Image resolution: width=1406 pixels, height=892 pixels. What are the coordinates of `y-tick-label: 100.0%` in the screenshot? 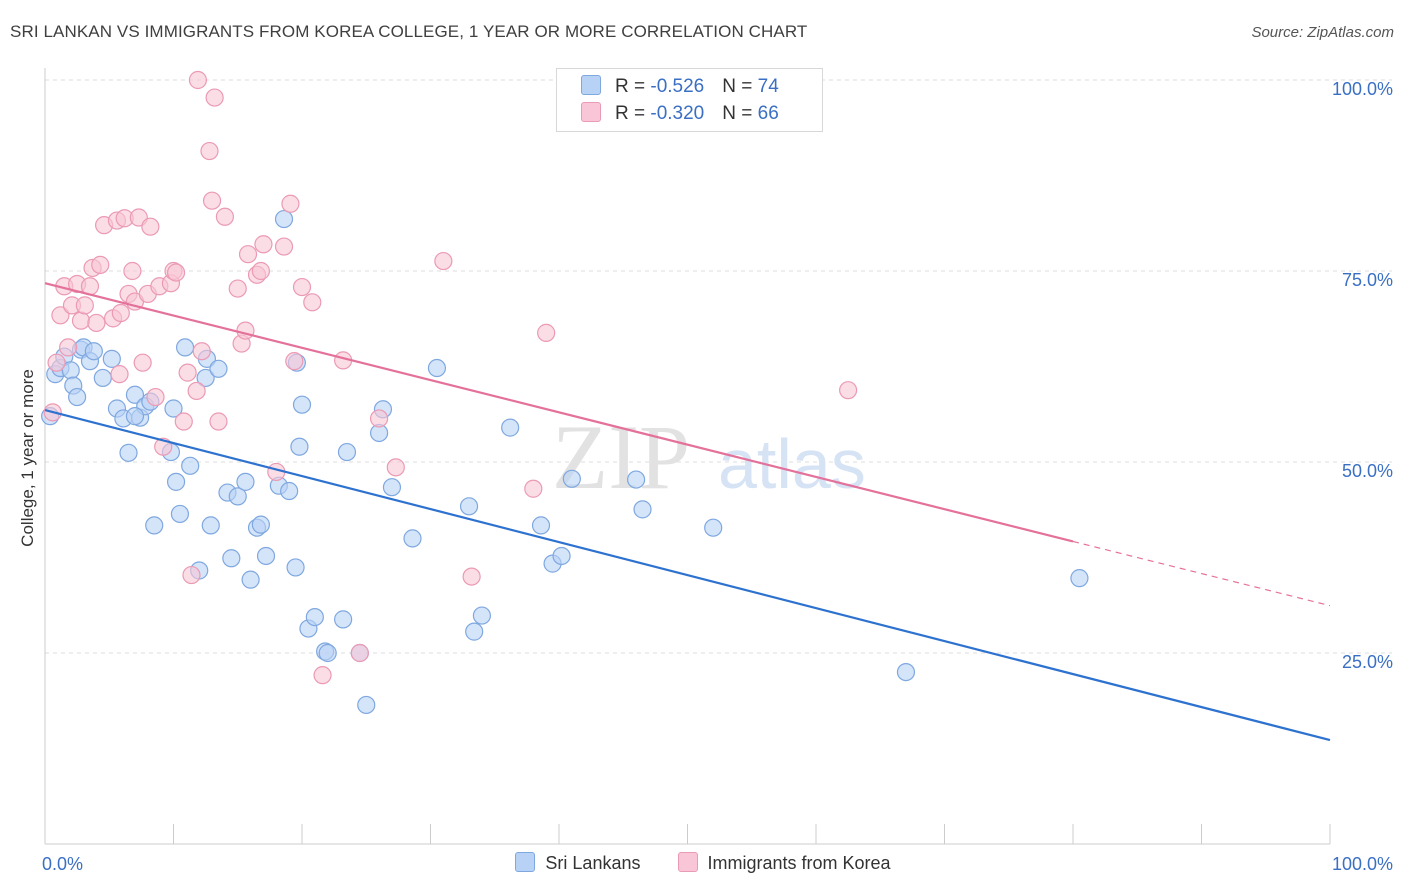 It's located at (1362, 89).